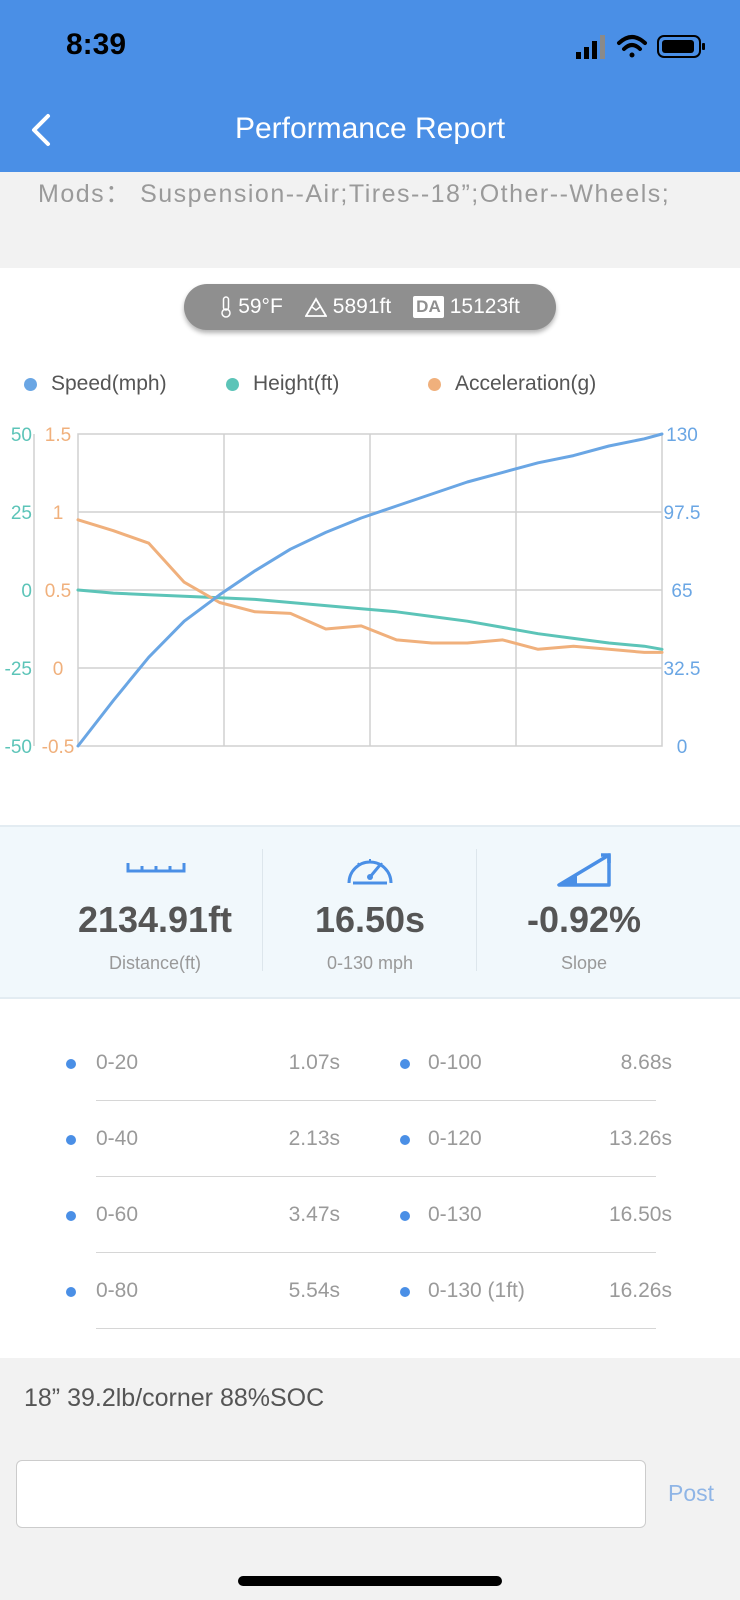 The height and width of the screenshot is (1600, 740). I want to click on split-label: 0-130 (1ft), so click(476, 1290).